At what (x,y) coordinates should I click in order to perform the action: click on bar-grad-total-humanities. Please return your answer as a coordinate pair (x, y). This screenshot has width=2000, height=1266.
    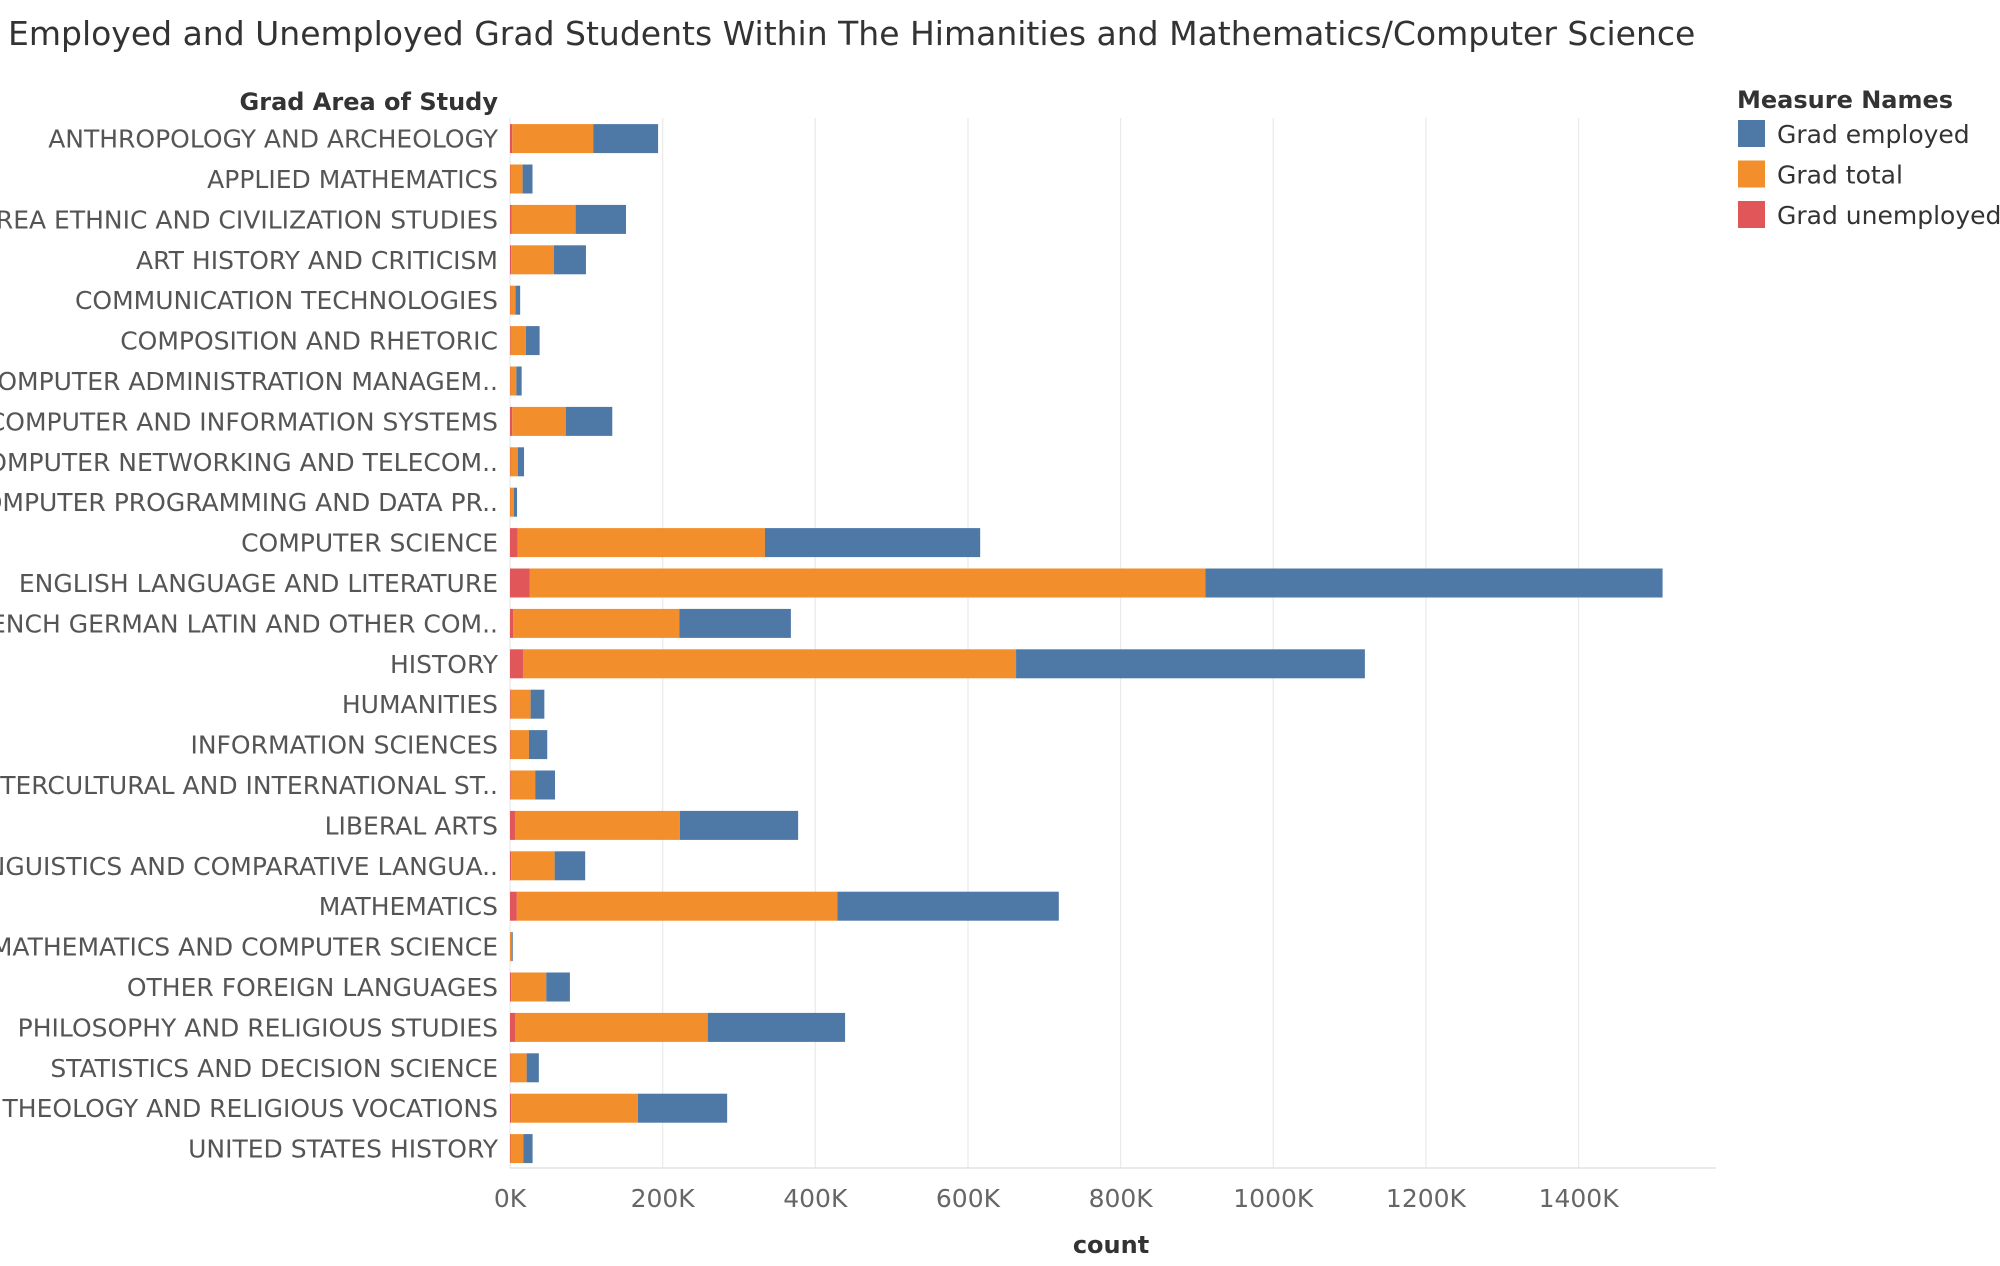
    Looking at the image, I should click on (520, 704).